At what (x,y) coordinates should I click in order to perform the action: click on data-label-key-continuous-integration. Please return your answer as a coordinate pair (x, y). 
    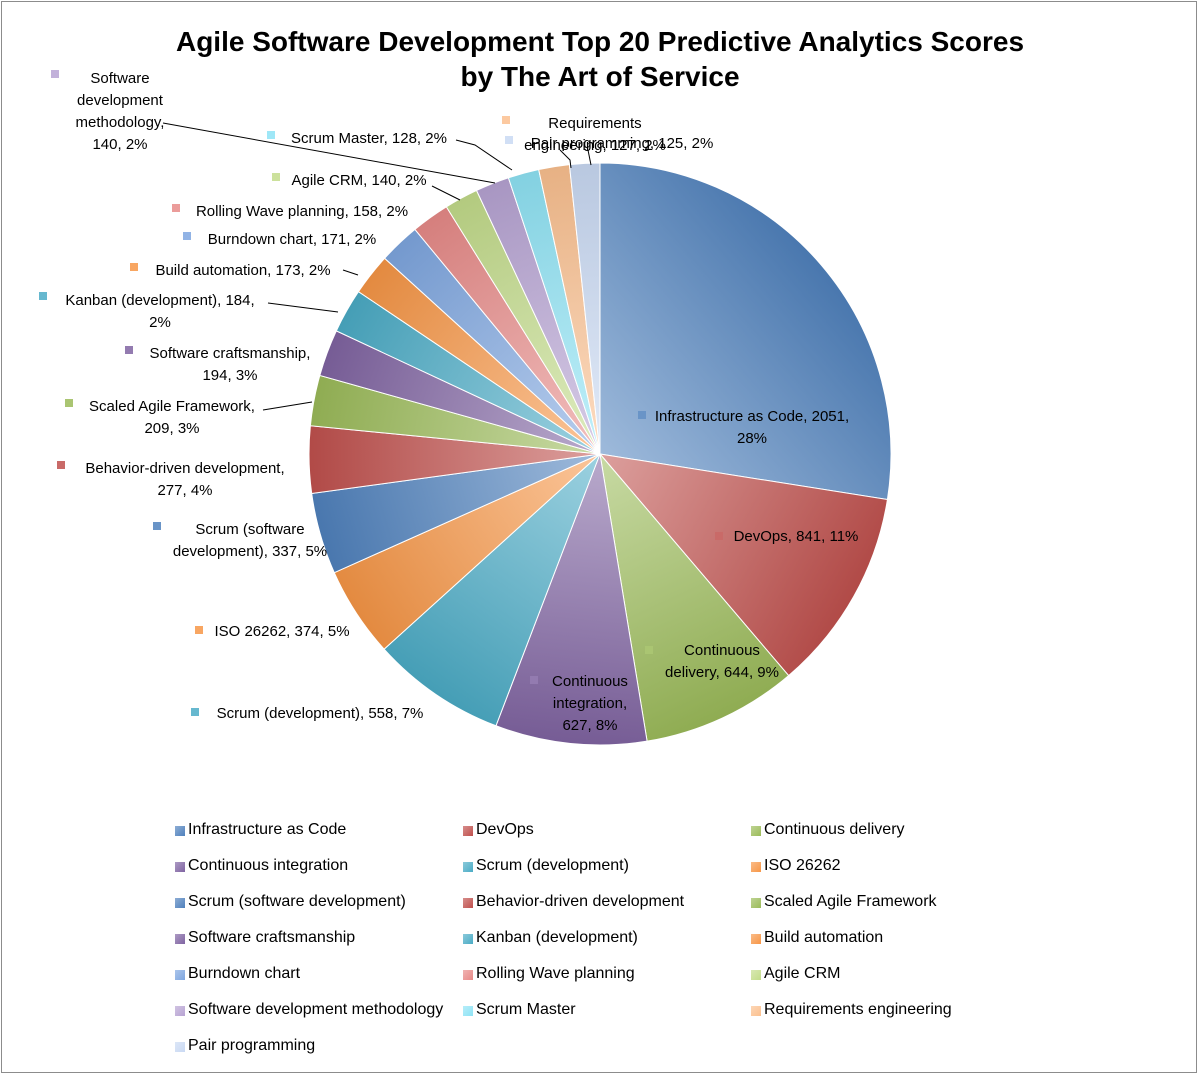
    Looking at the image, I should click on (534, 680).